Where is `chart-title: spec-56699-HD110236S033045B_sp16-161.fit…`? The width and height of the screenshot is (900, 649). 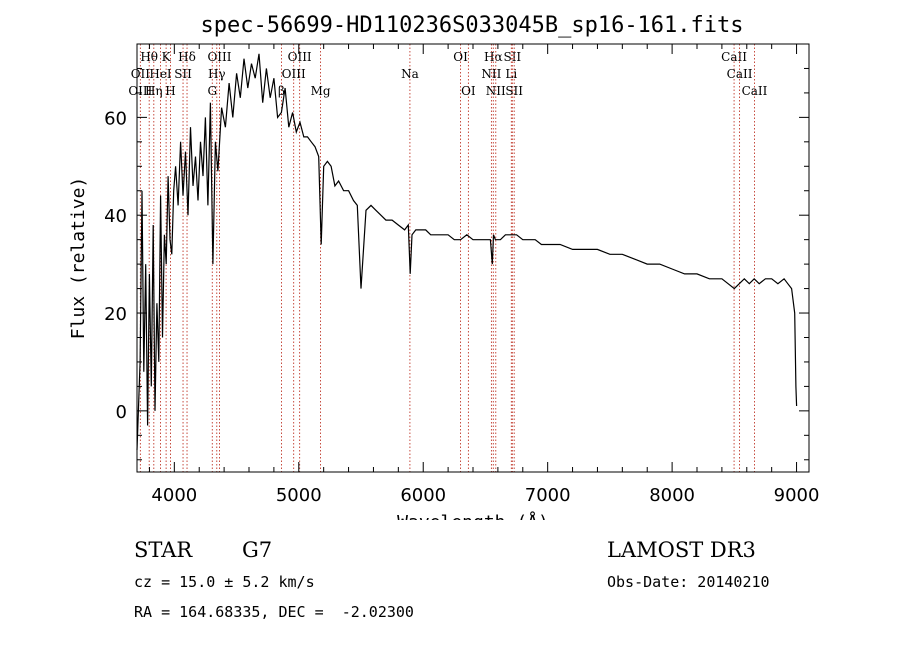
chart-title: spec-56699-HD110236S033045B_sp16-161.fit… is located at coordinates (471, 25).